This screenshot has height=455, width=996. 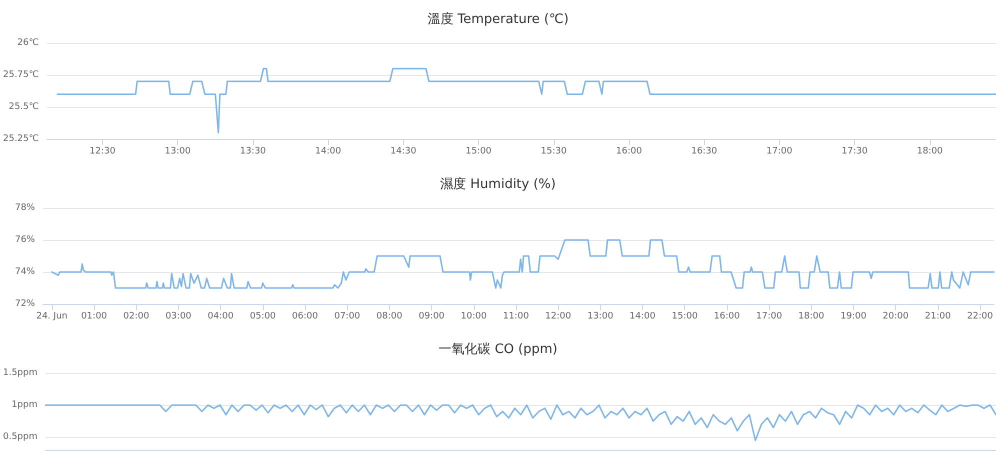 I want to click on x-tick-label: 03:00, so click(x=178, y=317).